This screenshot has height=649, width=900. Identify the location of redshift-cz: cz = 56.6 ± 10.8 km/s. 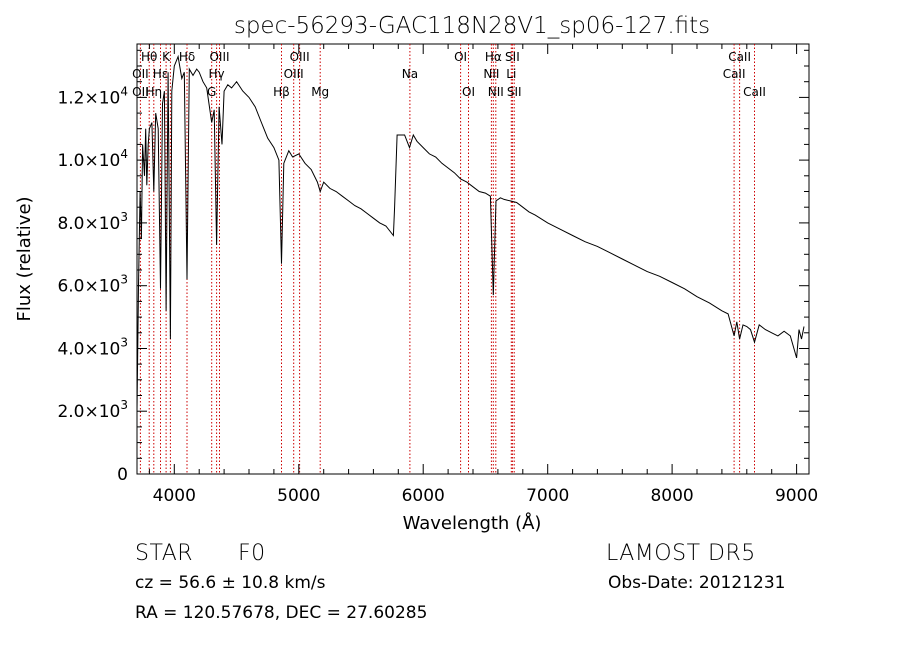
(230, 583).